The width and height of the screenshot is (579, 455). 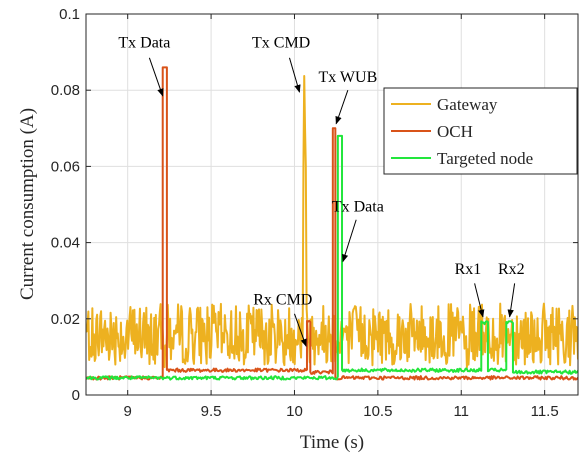 What do you see at coordinates (65, 90) in the screenshot?
I see `y-tick-label: 0.08` at bounding box center [65, 90].